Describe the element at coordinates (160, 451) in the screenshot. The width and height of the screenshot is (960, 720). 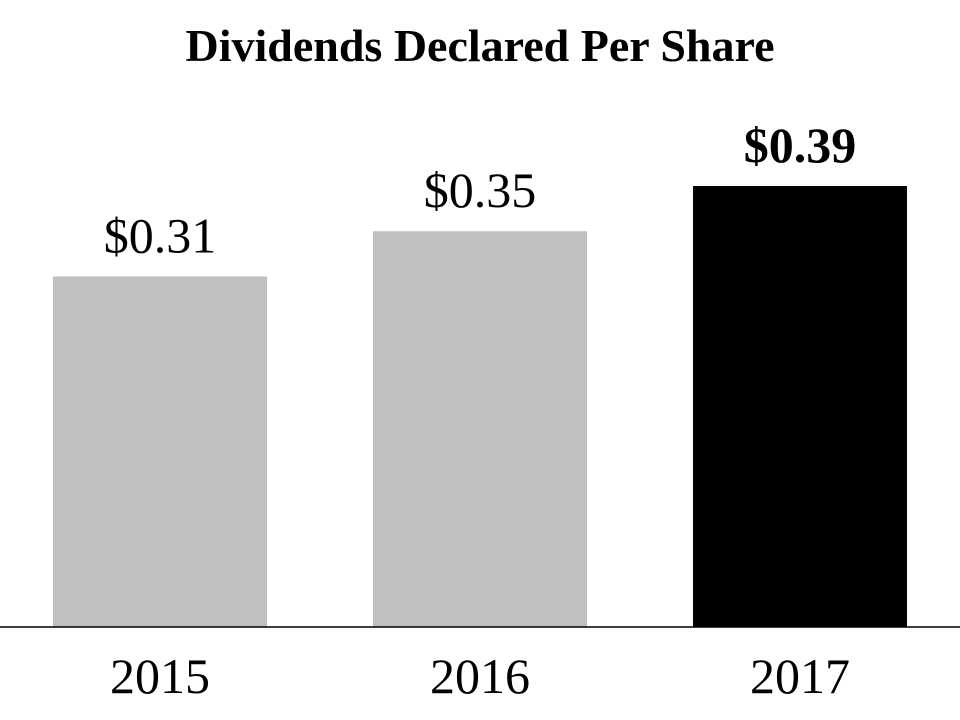
I see `bar-2015` at that location.